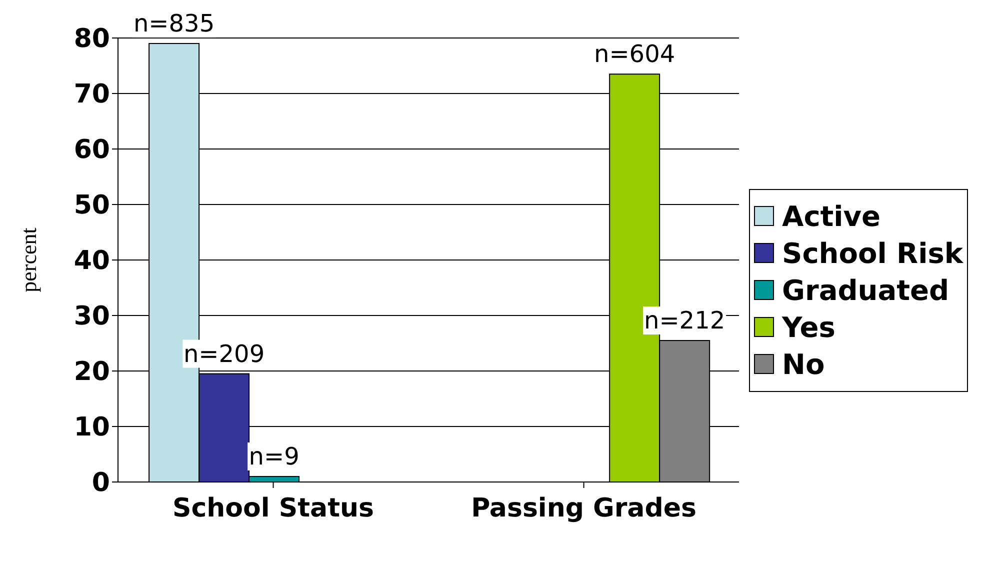 This screenshot has height=580, width=986. Describe the element at coordinates (866, 290) in the screenshot. I see `legend-label: Graduated` at that location.